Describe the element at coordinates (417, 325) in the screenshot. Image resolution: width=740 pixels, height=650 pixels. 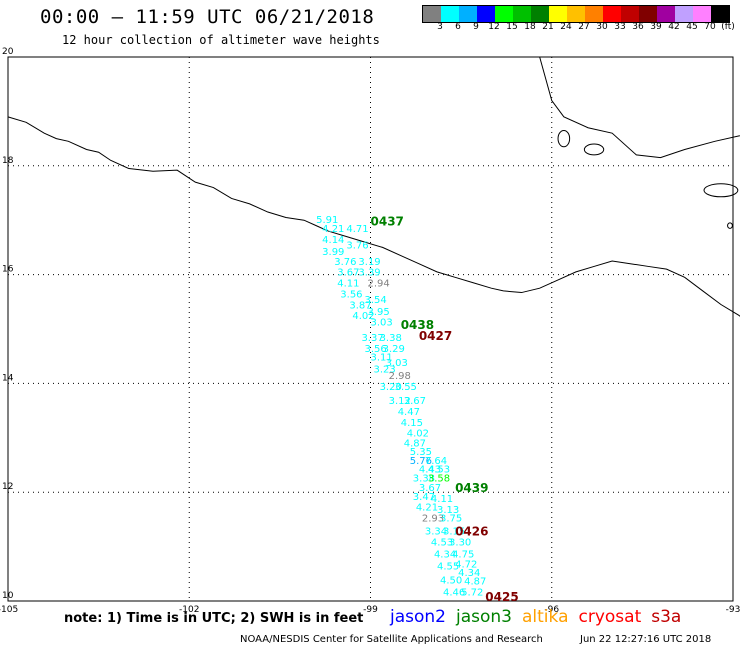
I see `pass-time-label: 0438` at that location.